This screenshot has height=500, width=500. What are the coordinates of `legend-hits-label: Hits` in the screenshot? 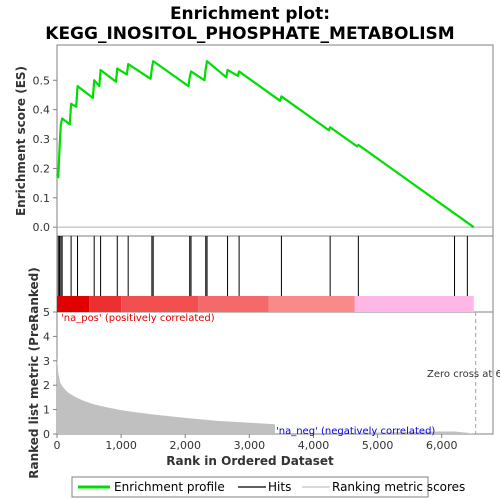 It's located at (279, 487).